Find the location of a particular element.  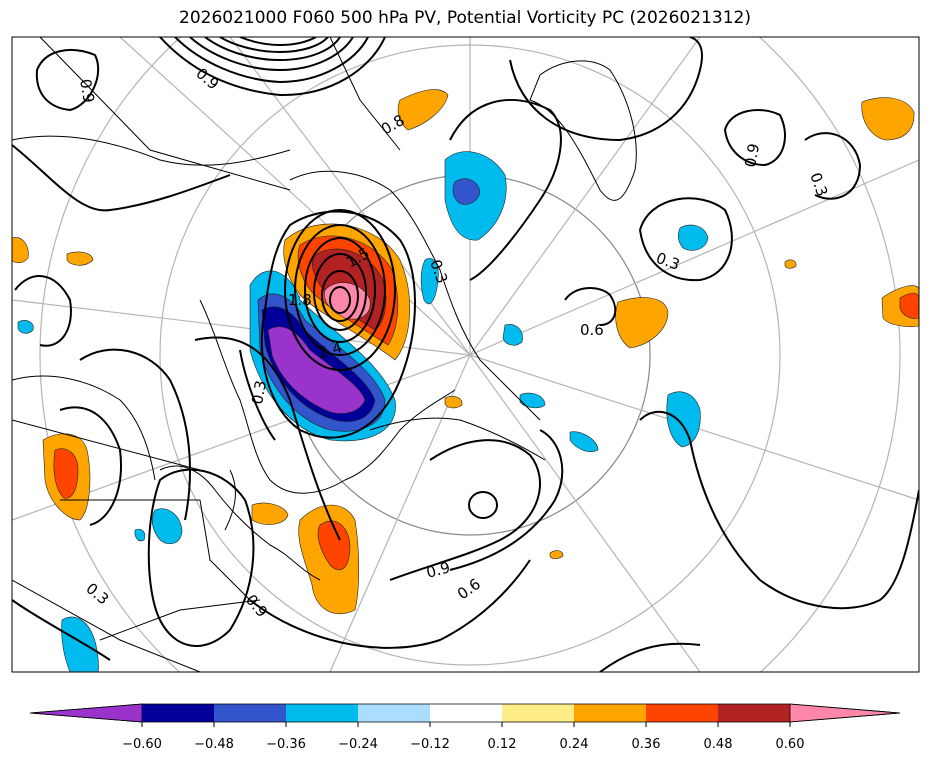

contour-label: 2.4 is located at coordinates (330, 350).